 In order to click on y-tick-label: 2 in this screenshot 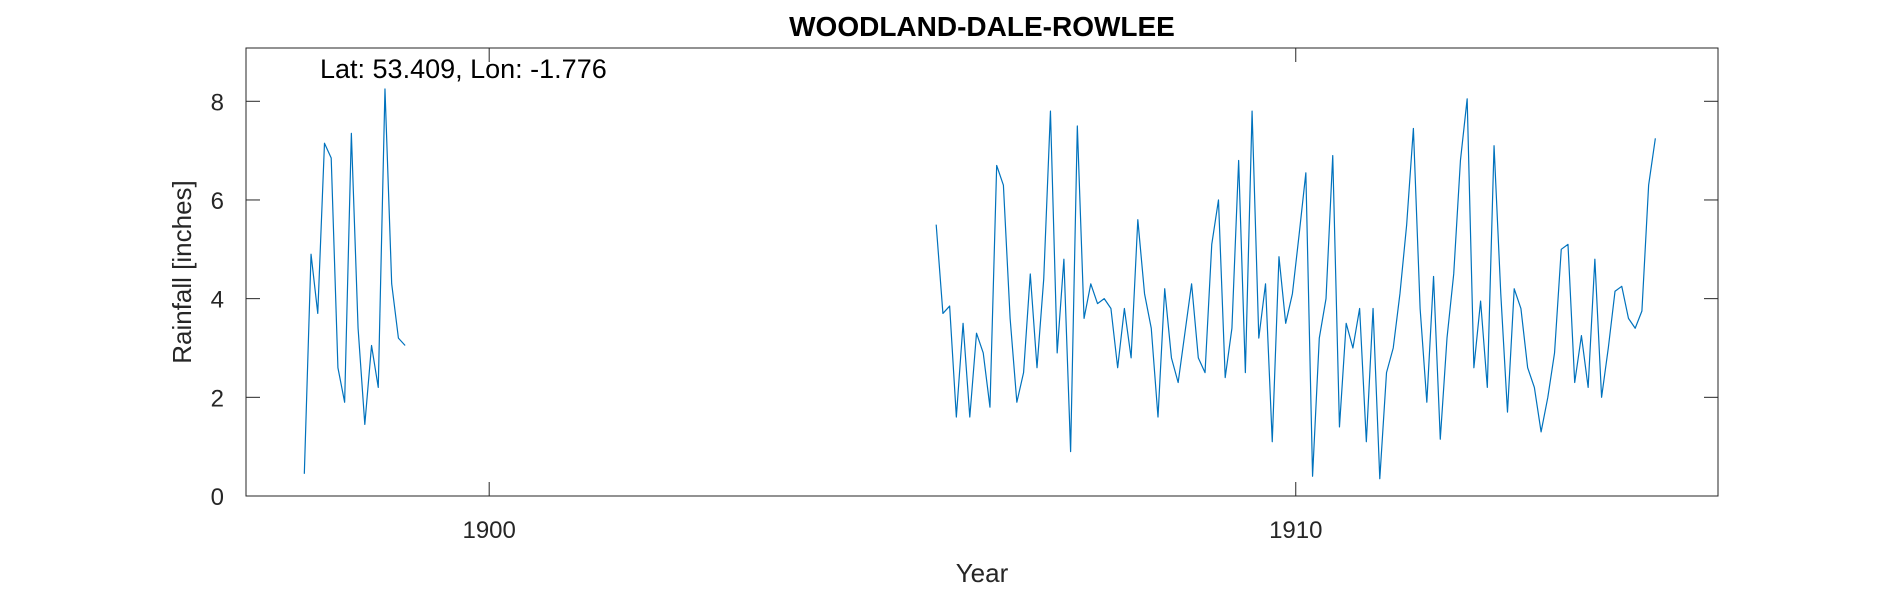, I will do `click(217, 398)`.